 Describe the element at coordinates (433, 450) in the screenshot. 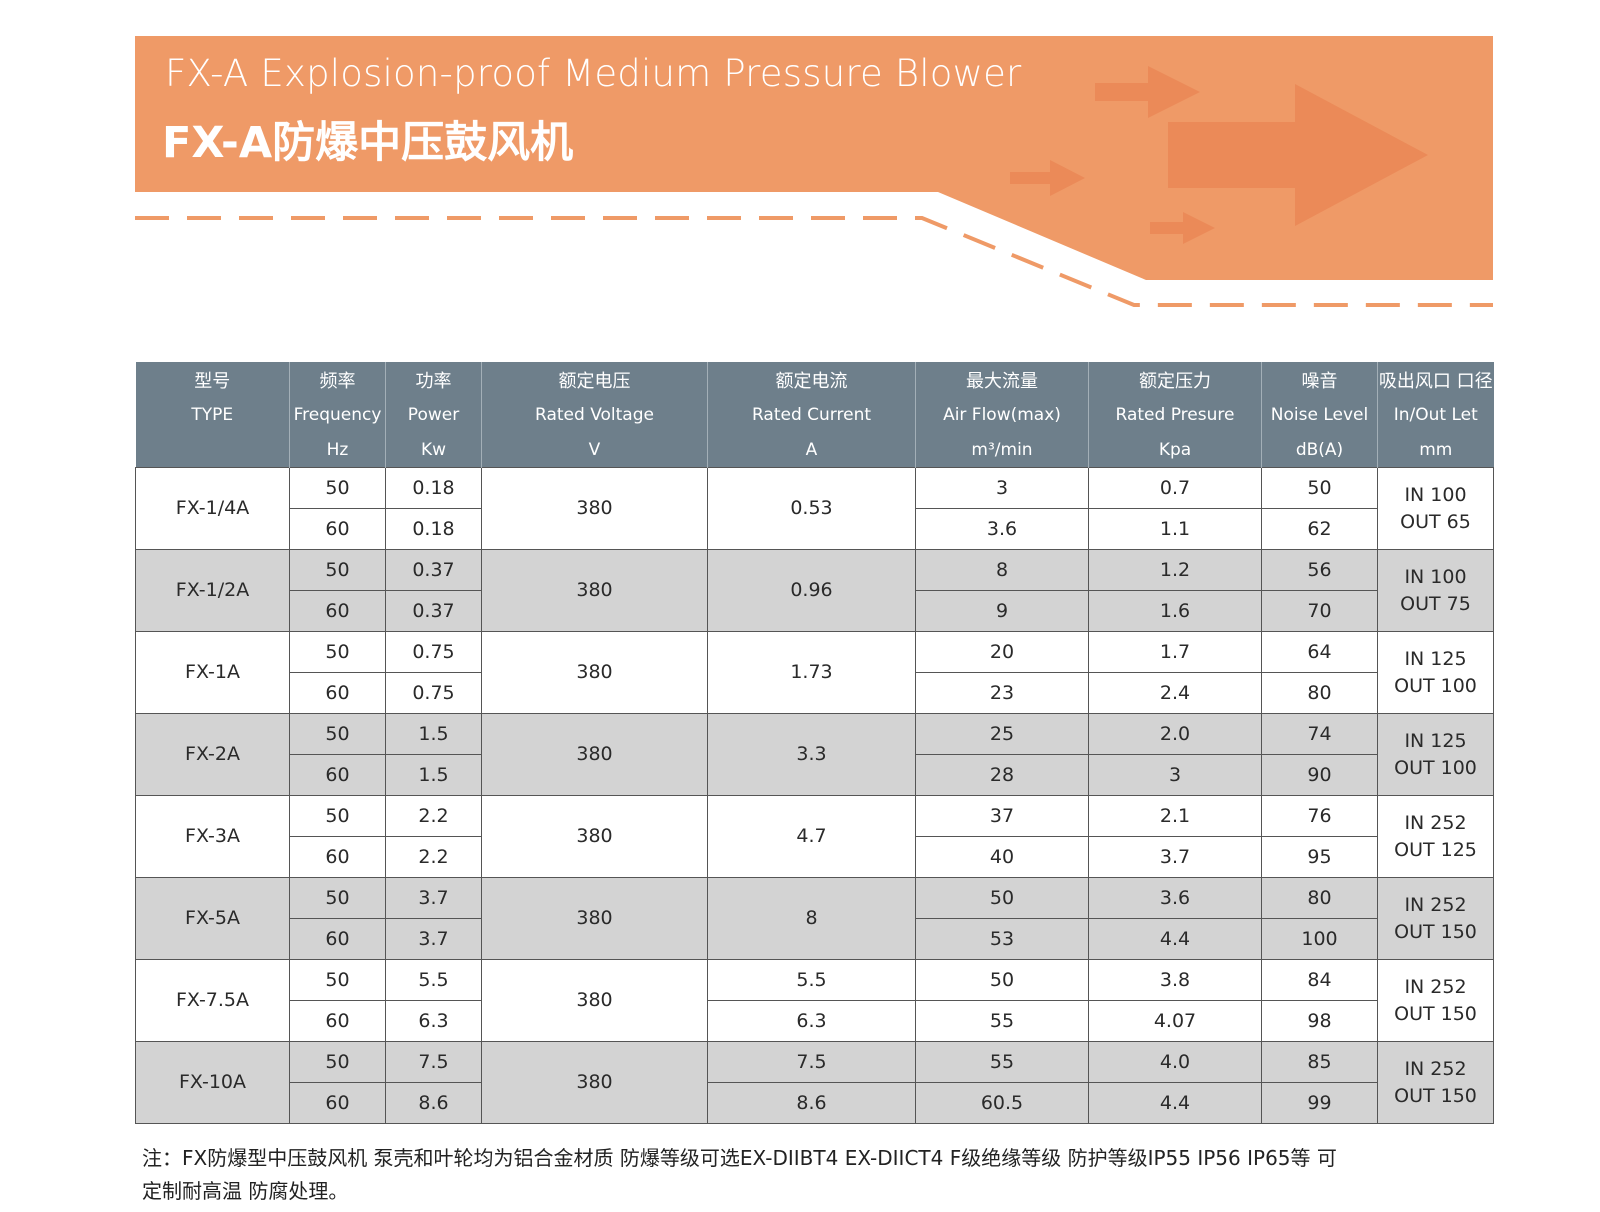

I see `column-header: Kw` at that location.